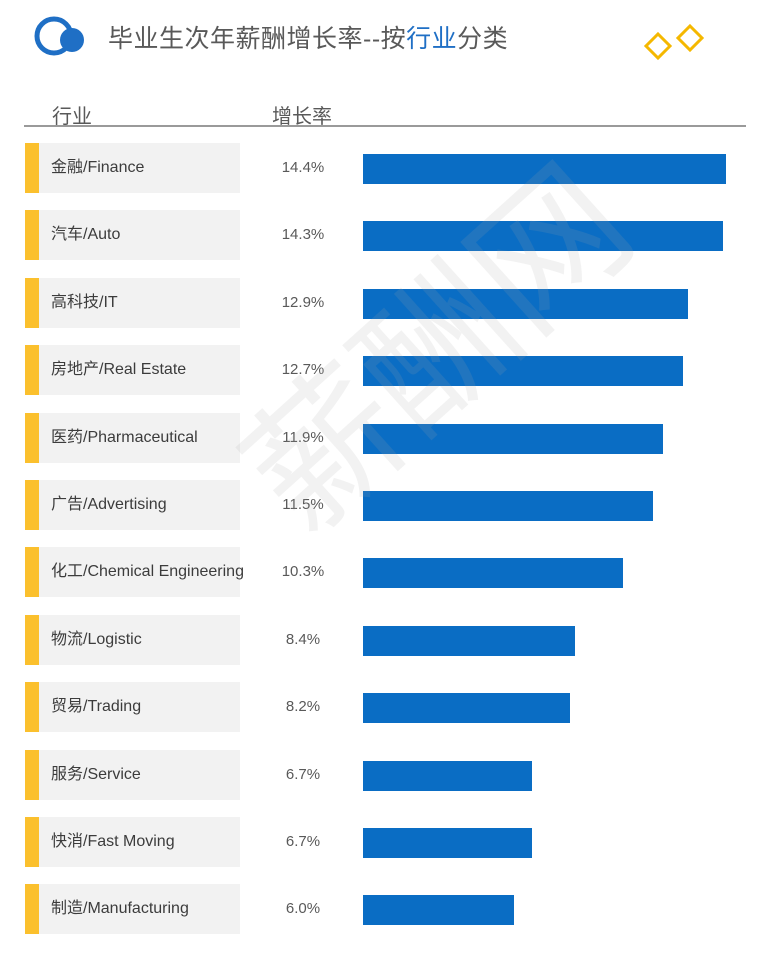 The width and height of the screenshot is (766, 953). I want to click on category-label-cell: 房地产/Real Estate, so click(139, 370).